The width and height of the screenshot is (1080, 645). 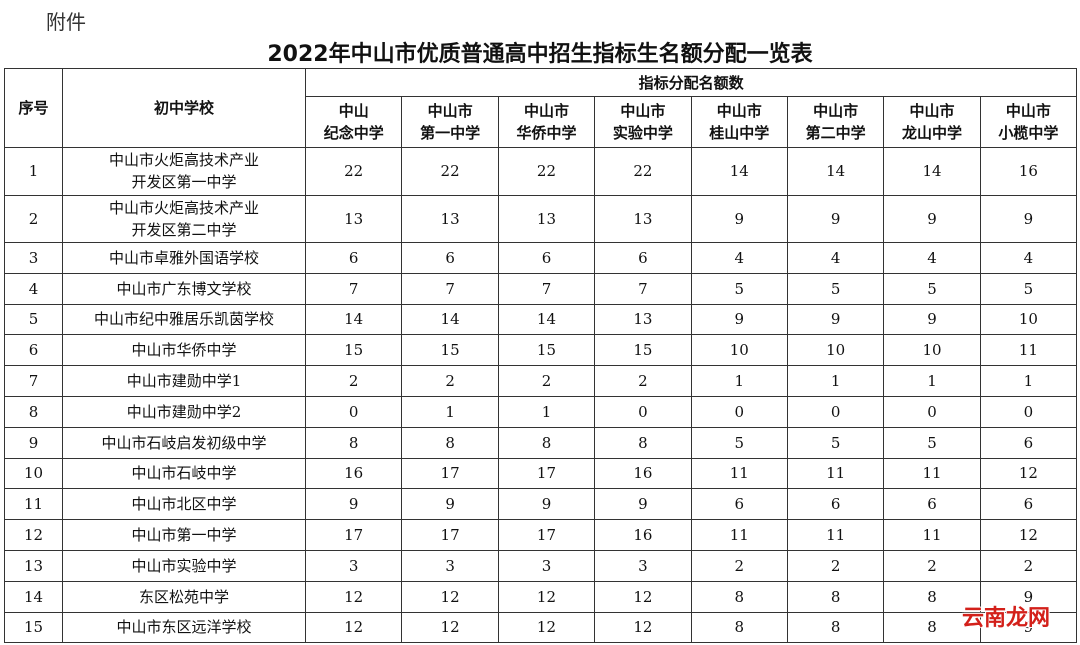 What do you see at coordinates (184, 504) in the screenshot?
I see `school-cell: 中山市北区中学` at bounding box center [184, 504].